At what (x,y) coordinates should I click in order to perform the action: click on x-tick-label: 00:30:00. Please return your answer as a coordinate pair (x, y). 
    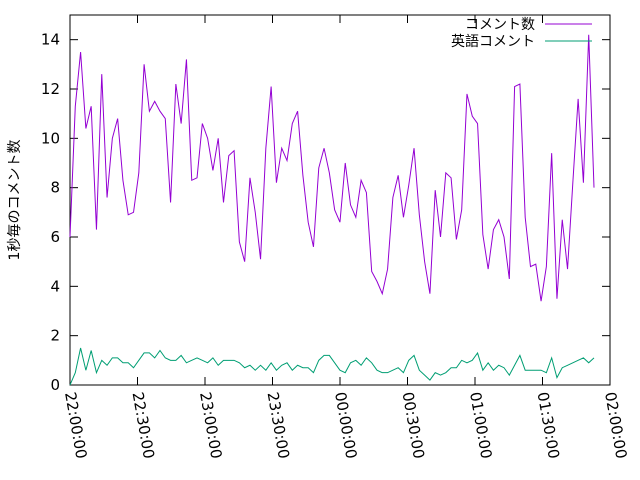
    Looking at the image, I should click on (413, 425).